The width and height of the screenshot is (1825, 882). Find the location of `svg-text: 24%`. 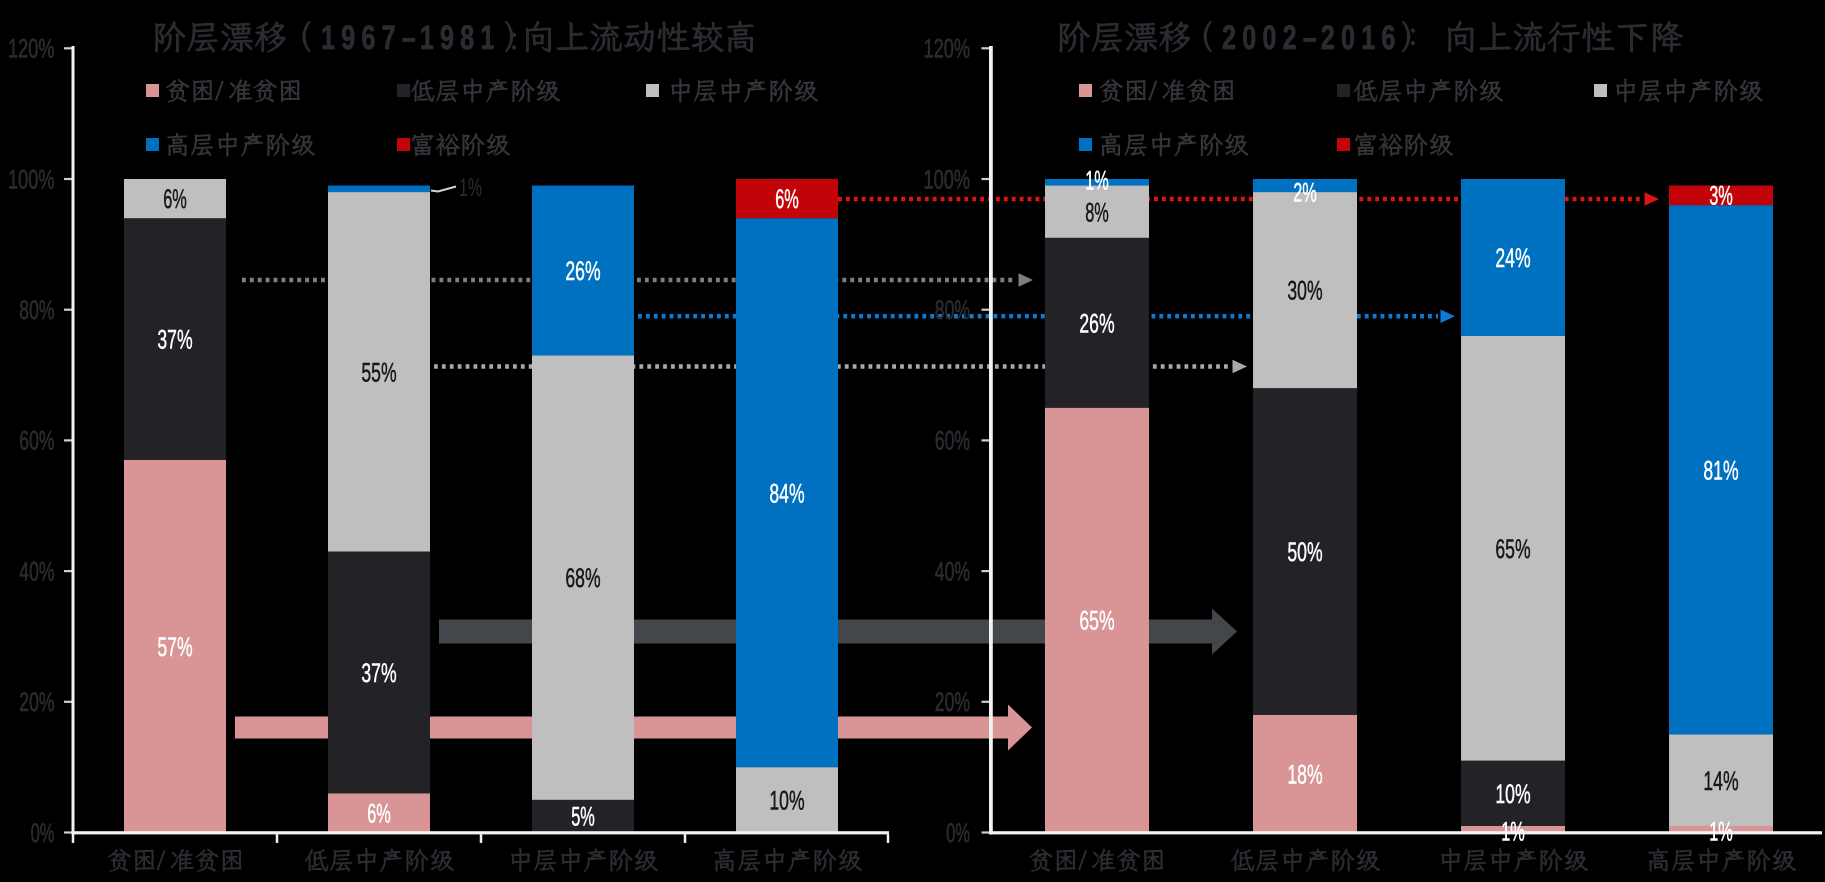

svg-text: 24% is located at coordinates (1512, 258).